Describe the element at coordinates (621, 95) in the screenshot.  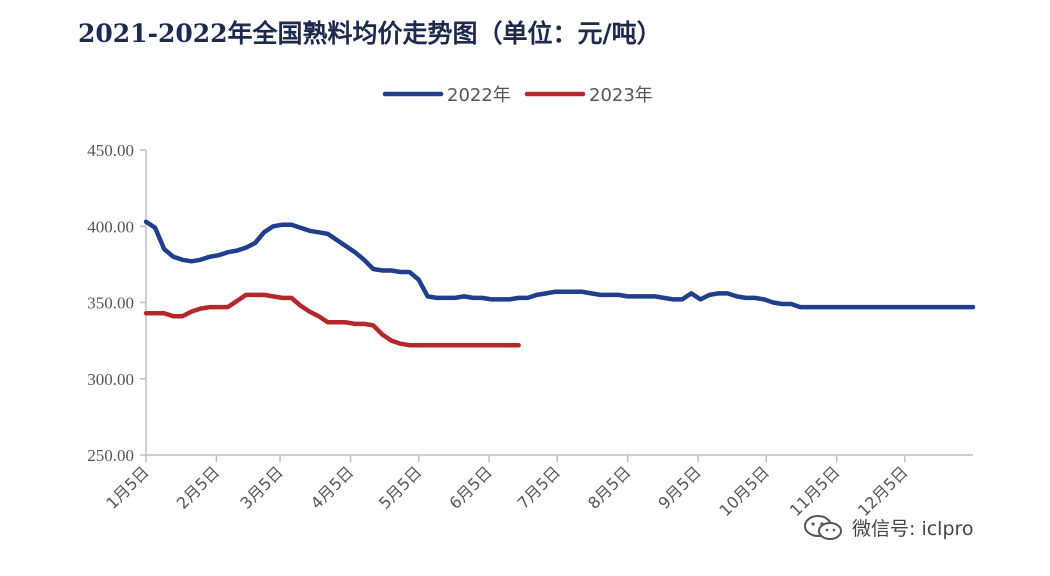
I see `legend-label-2: 2023年` at that location.